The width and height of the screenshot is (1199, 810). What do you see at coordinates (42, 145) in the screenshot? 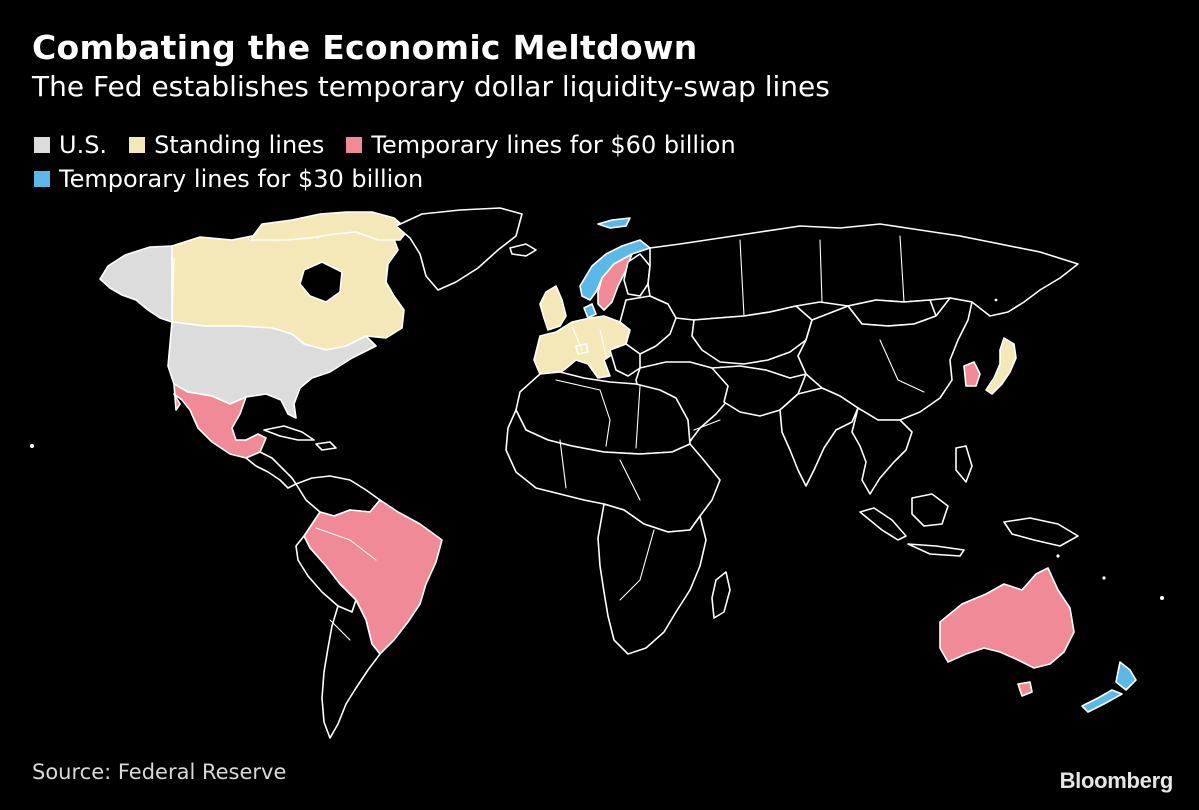
I see `legend-swatch-us` at bounding box center [42, 145].